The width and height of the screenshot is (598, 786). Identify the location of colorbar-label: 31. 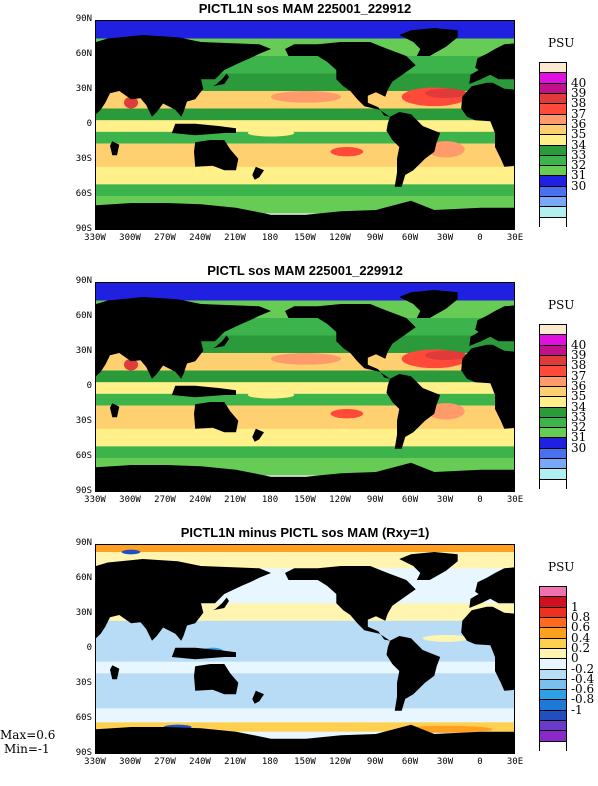
(579, 437).